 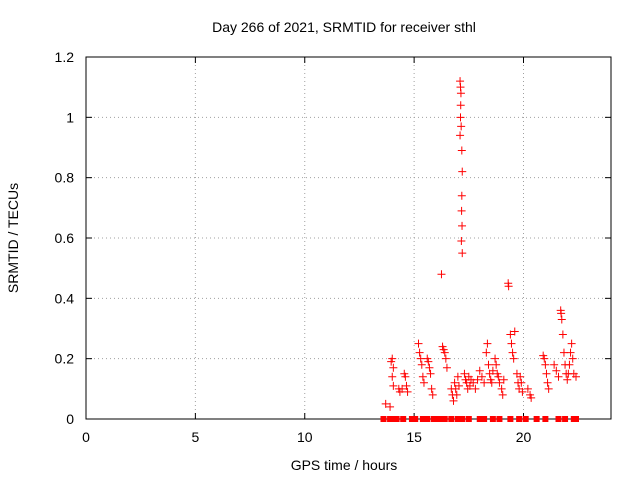 What do you see at coordinates (65, 298) in the screenshot?
I see `y-tick-label: 0.4` at bounding box center [65, 298].